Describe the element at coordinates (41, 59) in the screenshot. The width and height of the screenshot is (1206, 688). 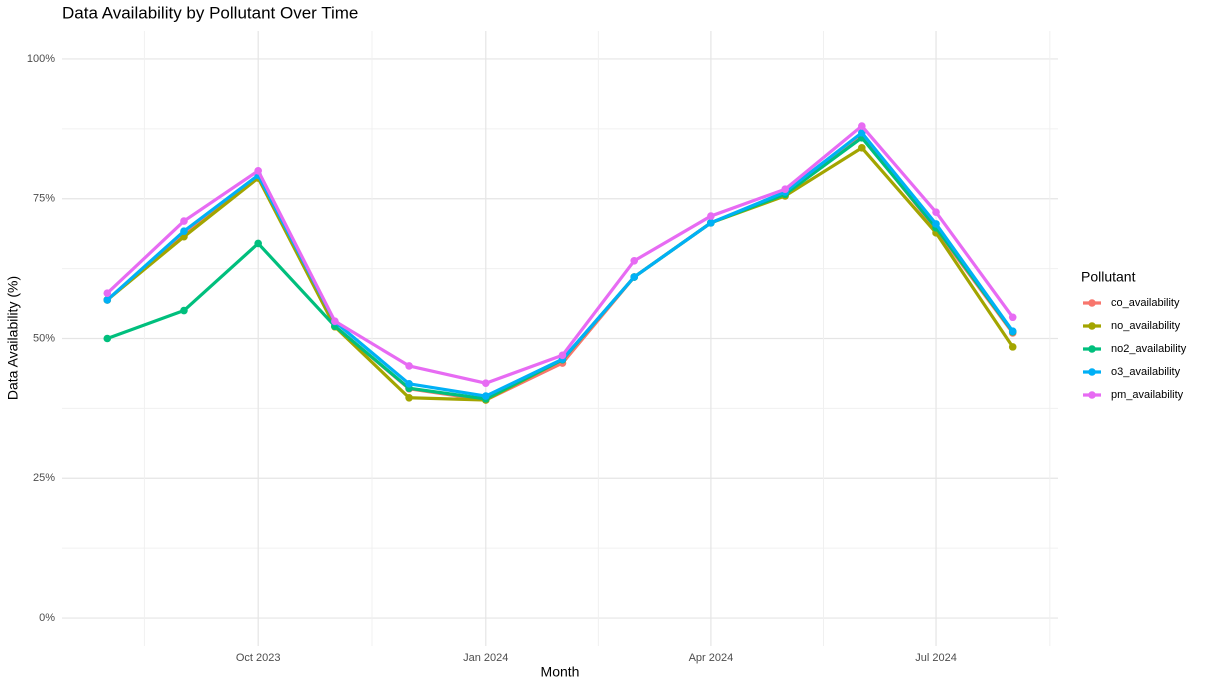
I see `y-tick-label: 100%` at that location.